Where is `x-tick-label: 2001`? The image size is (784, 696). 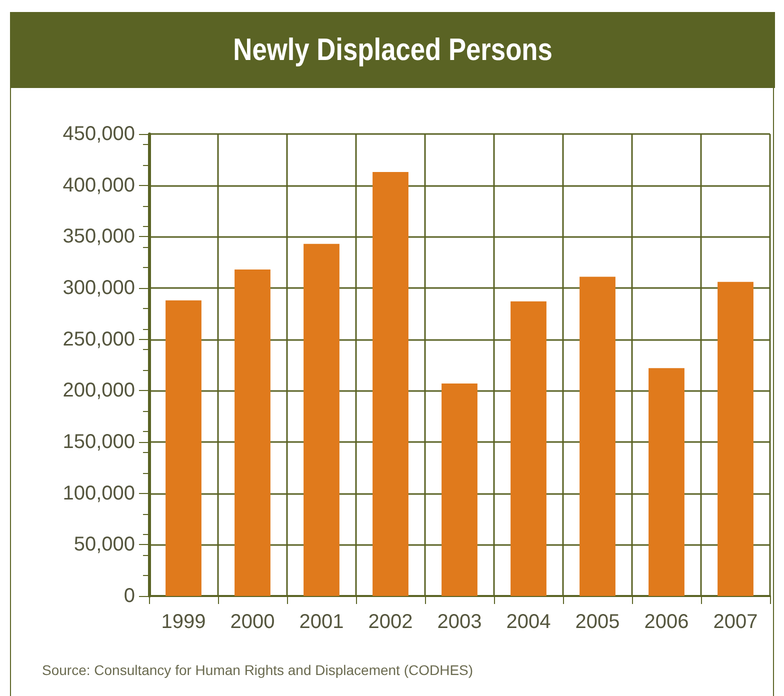 x-tick-label: 2001 is located at coordinates (321, 622).